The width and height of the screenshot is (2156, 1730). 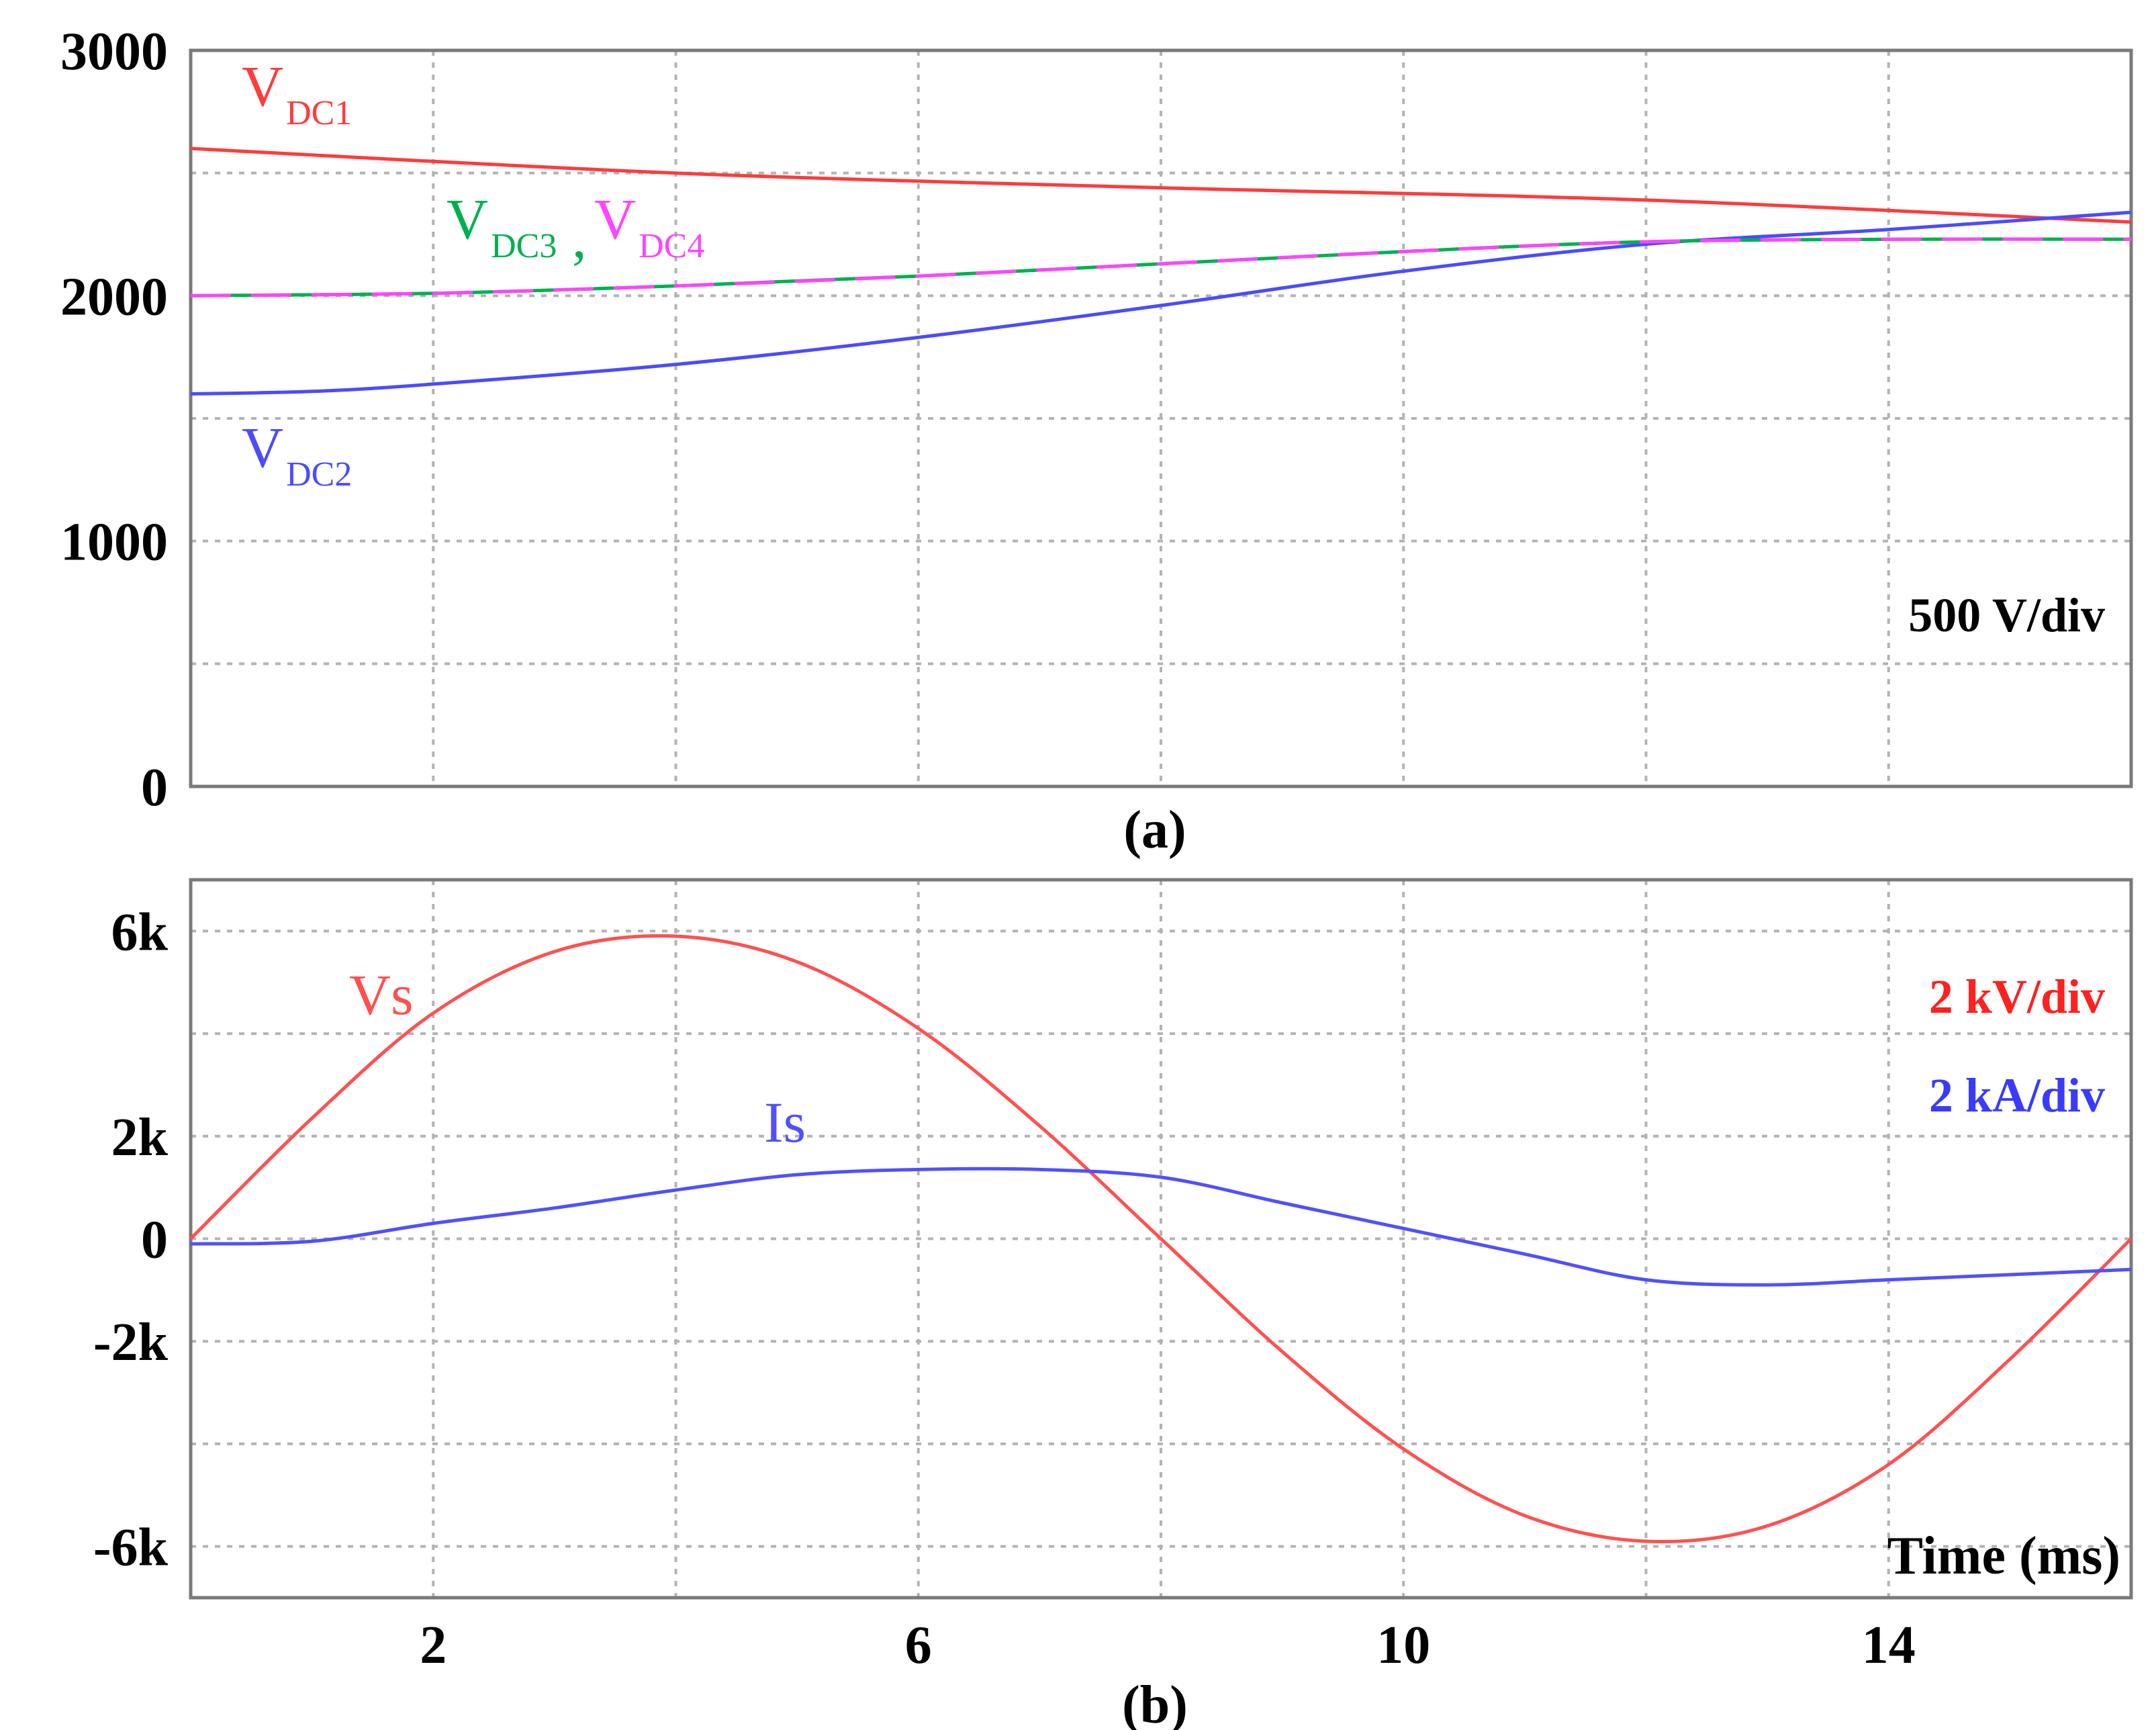 What do you see at coordinates (140, 932) in the screenshot?
I see `panel-b-y-tick-label: 6k` at bounding box center [140, 932].